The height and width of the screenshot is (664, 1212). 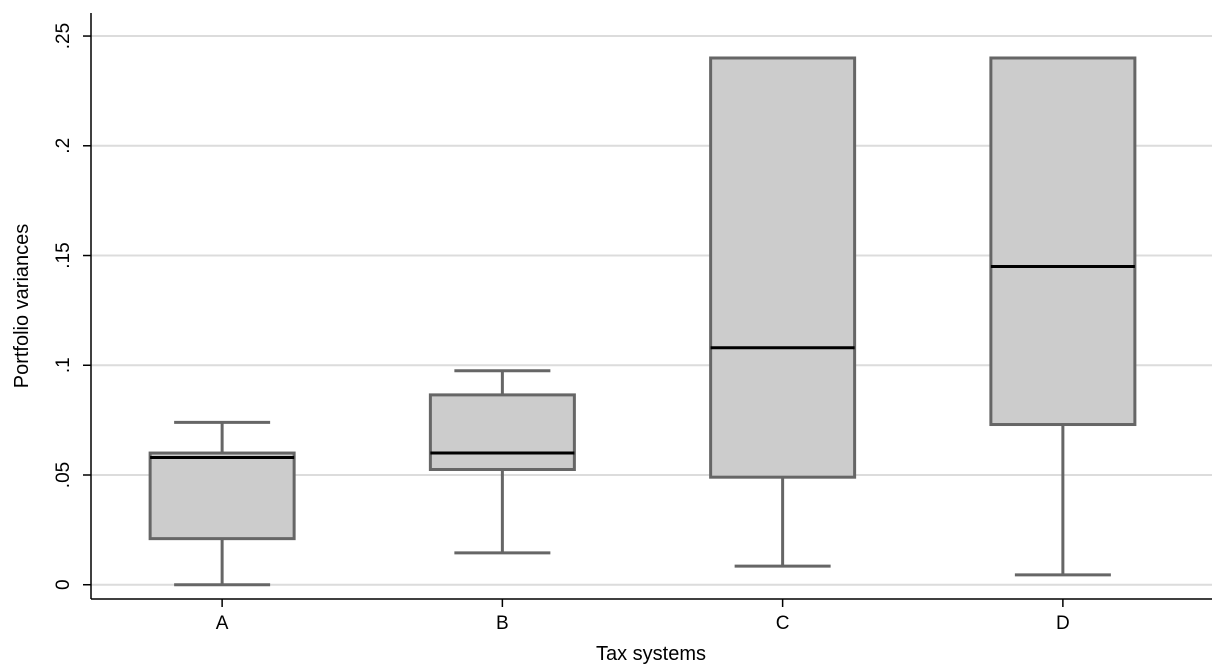 What do you see at coordinates (63, 255) in the screenshot?
I see `y-tick-label: .15` at bounding box center [63, 255].